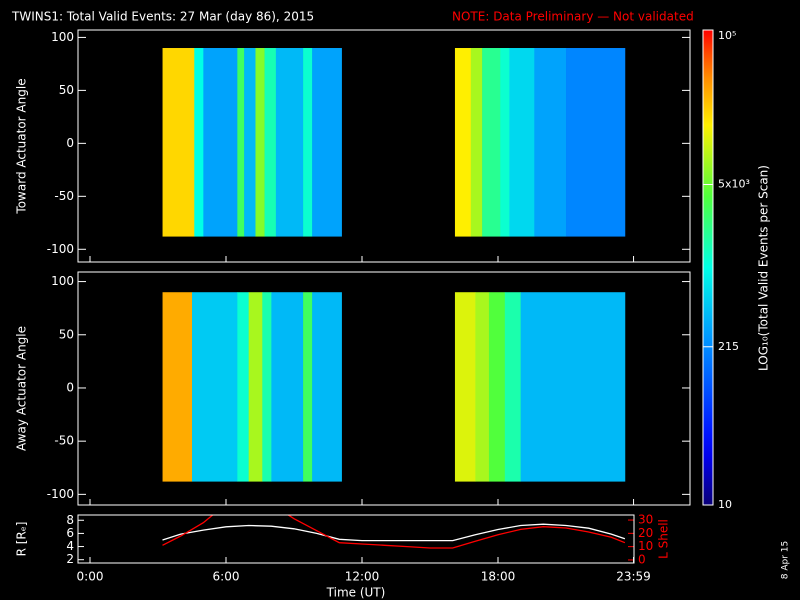  What do you see at coordinates (22, 539) in the screenshot?
I see `y-axis-label: R [Rₑ]` at bounding box center [22, 539].